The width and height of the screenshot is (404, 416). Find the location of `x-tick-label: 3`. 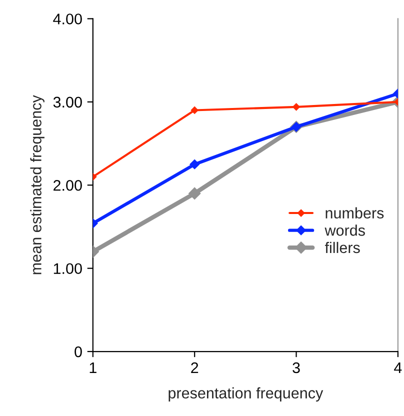

x-tick-label: 3 is located at coordinates (296, 368).